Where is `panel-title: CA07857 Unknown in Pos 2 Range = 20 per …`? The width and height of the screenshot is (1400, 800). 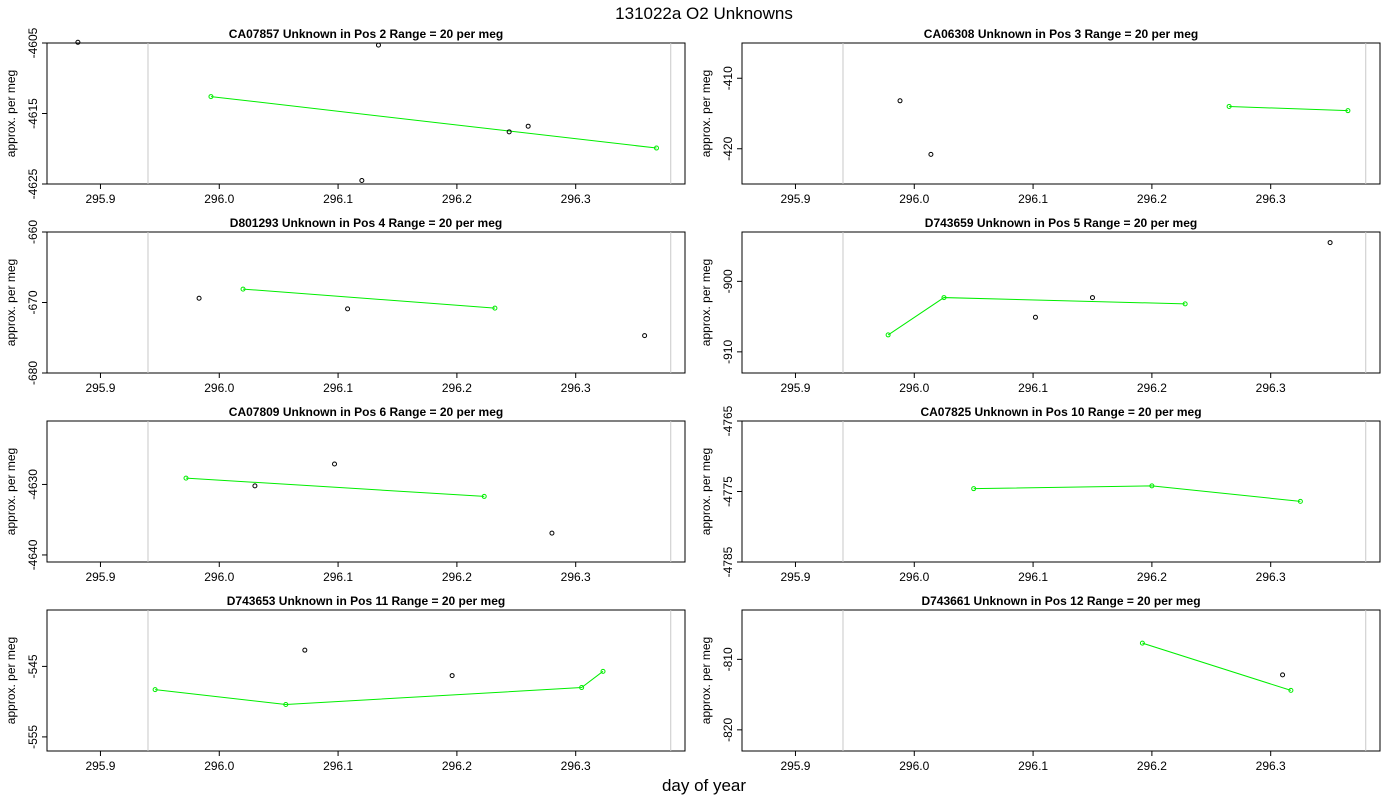 panel-title: CA07857 Unknown in Pos 2 Range = 20 per … is located at coordinates (366, 34).